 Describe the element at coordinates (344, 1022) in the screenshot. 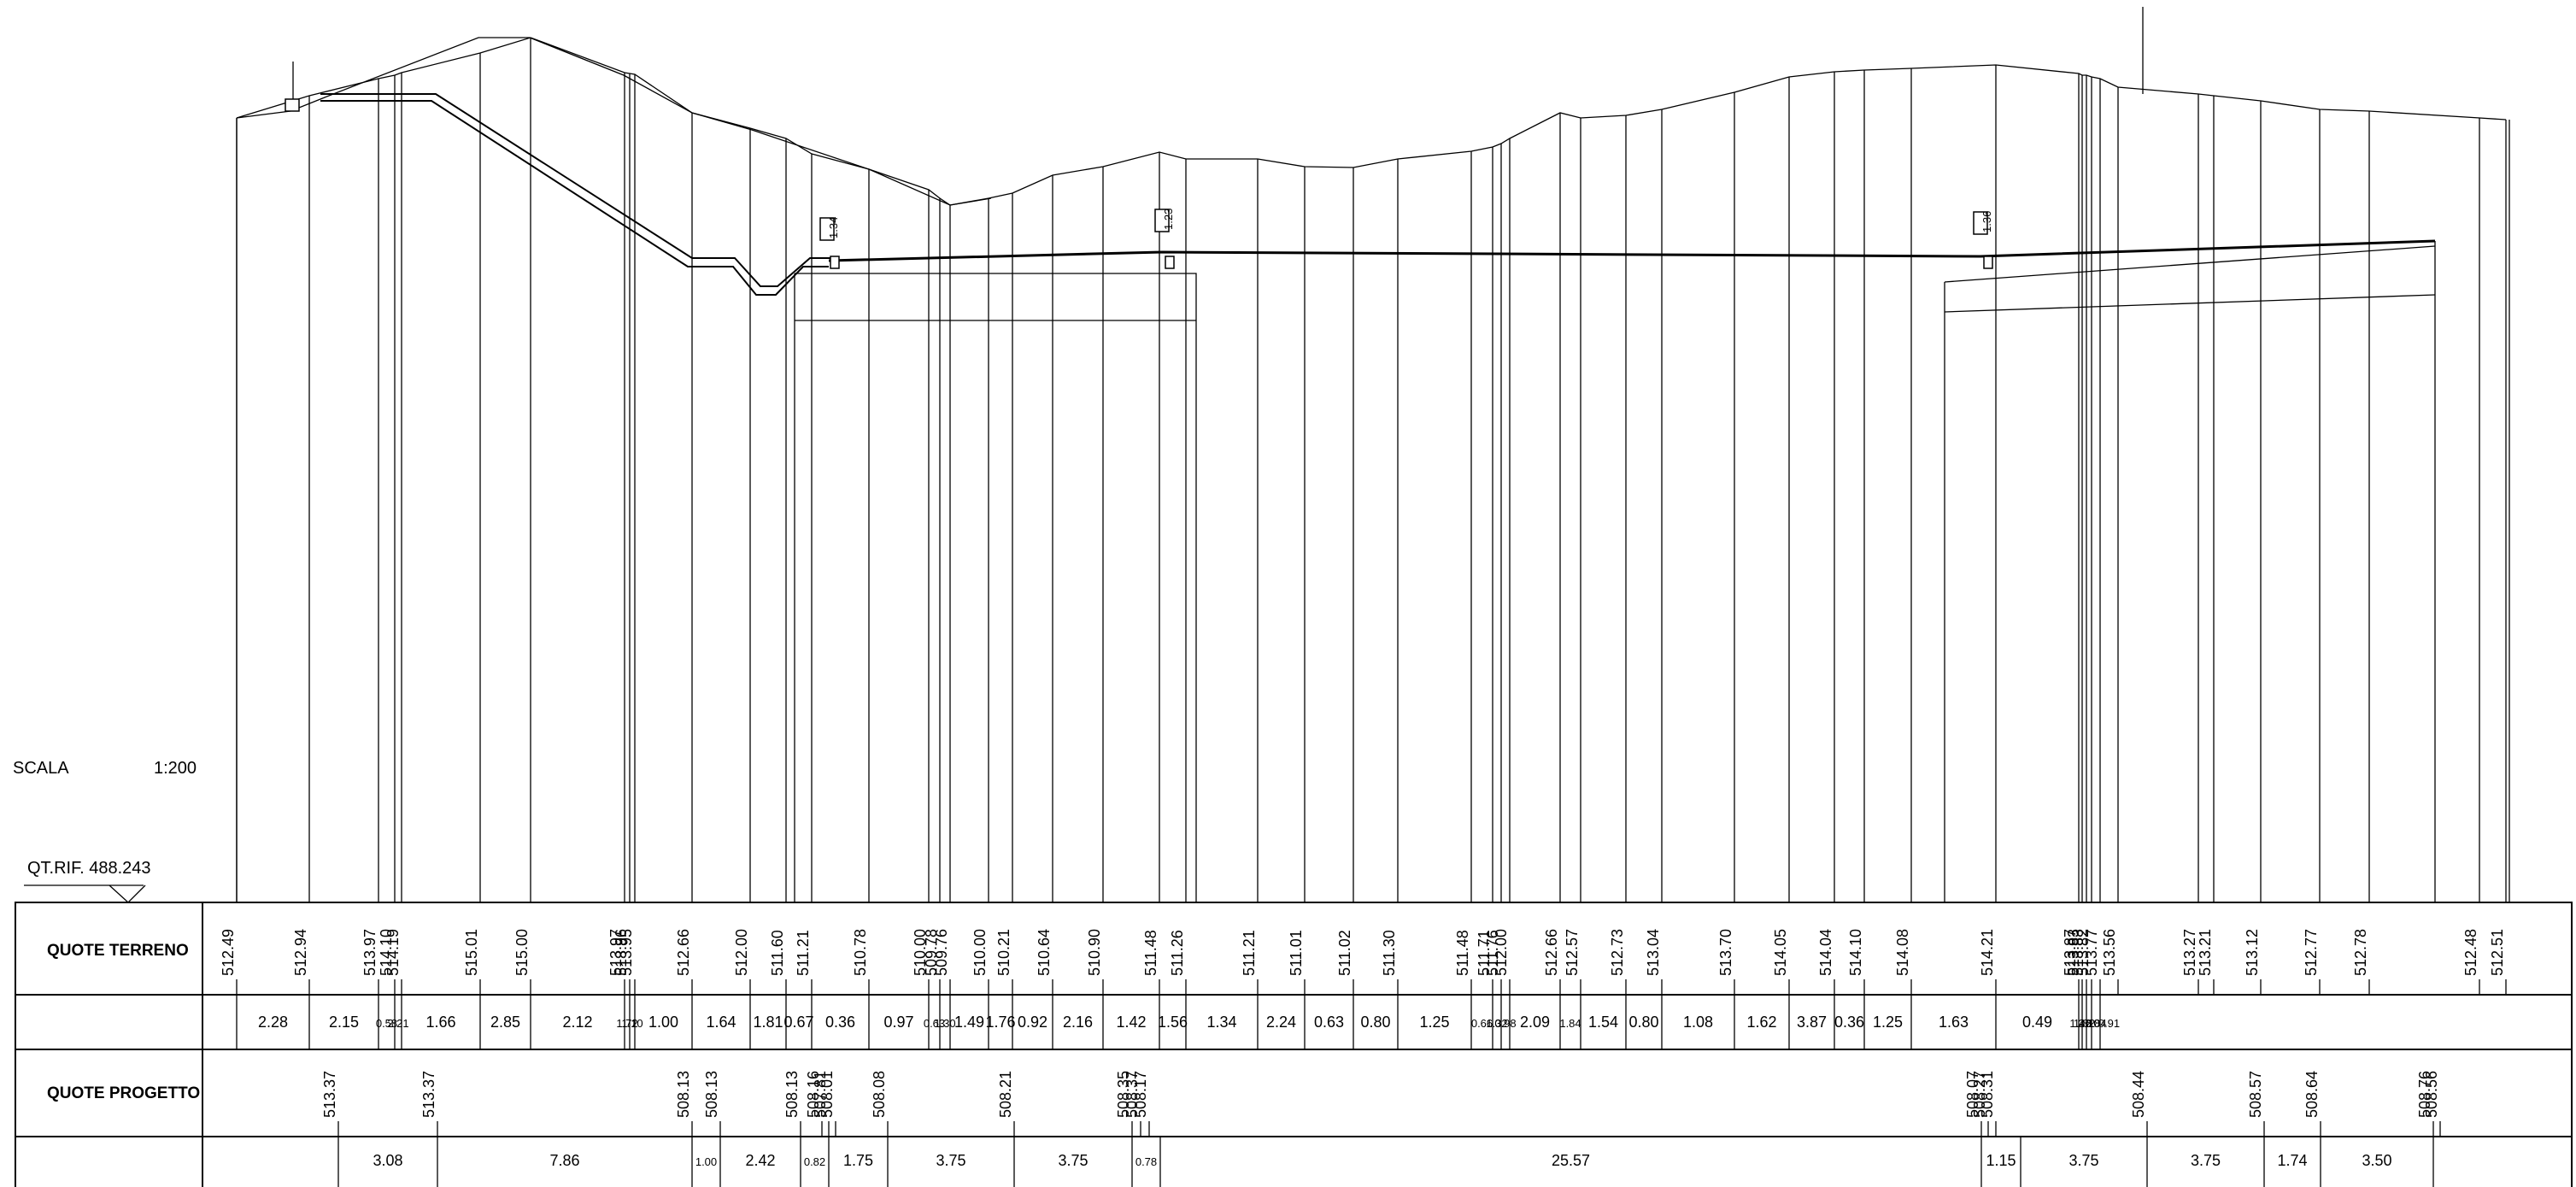

I see `terrain-distance: 2.15` at that location.